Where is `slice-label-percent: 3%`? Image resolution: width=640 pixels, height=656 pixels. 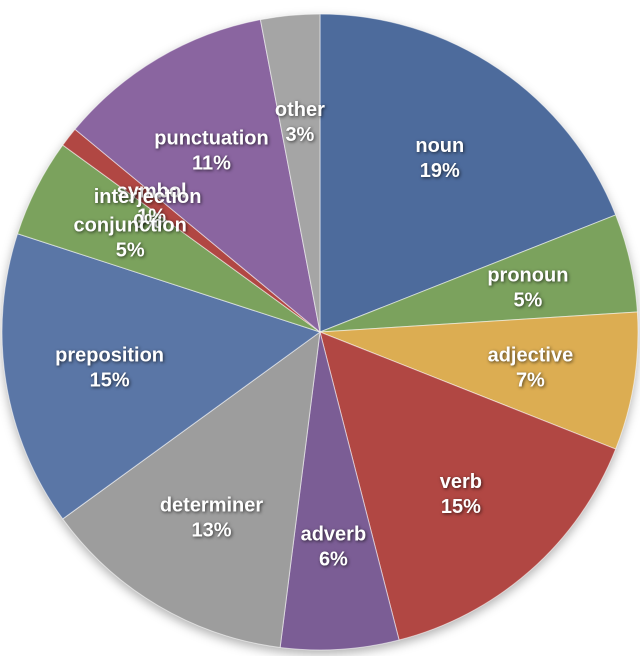
slice-label-percent: 3% is located at coordinates (299, 135).